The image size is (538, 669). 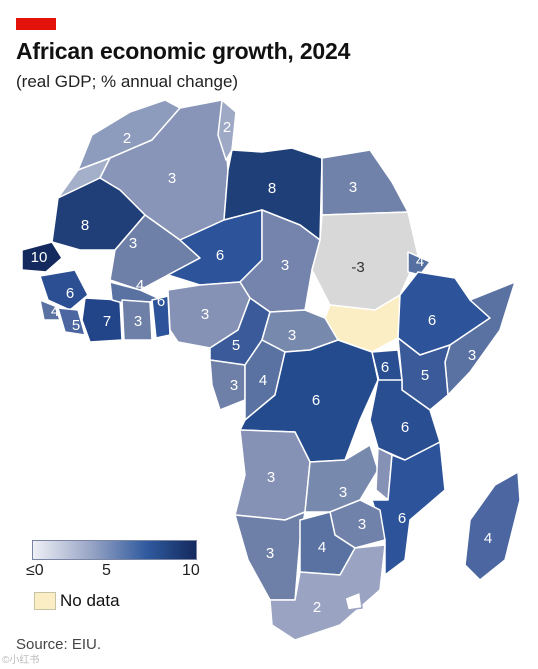 What do you see at coordinates (106, 570) in the screenshot?
I see `legend-tick-mid: 5` at bounding box center [106, 570].